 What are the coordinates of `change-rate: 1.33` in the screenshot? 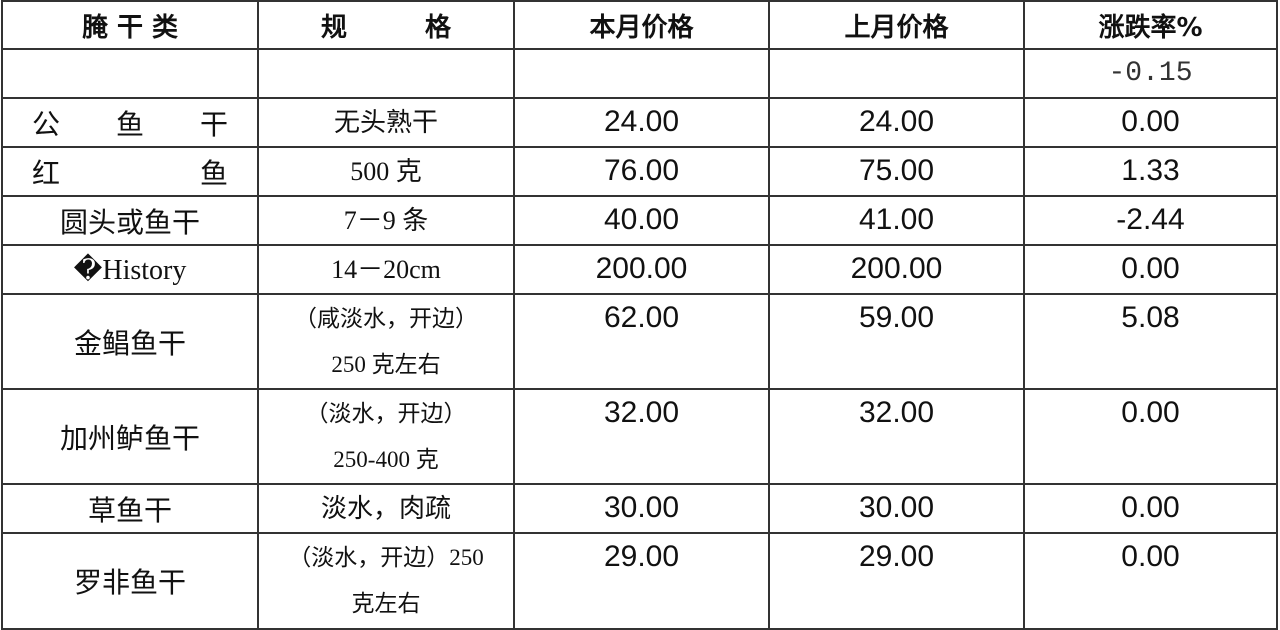 It's located at (1150, 171).